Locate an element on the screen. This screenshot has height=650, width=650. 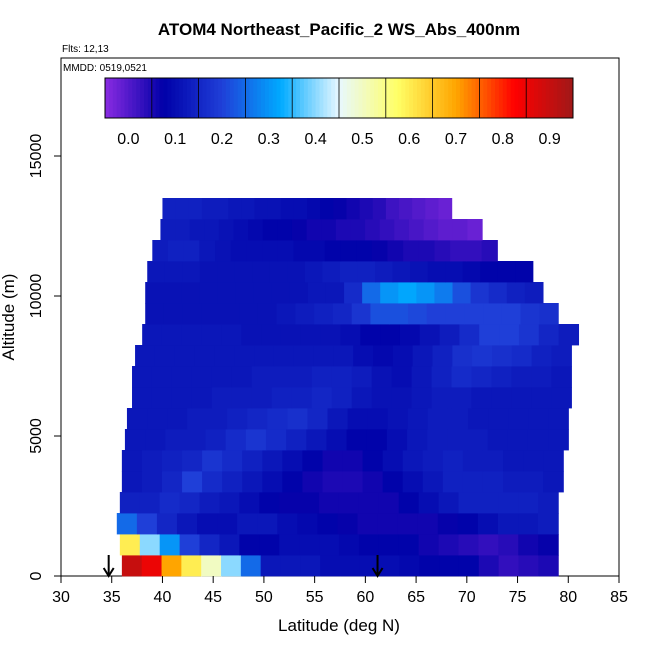
x-axis-label: Latitude (deg N) is located at coordinates (339, 625).